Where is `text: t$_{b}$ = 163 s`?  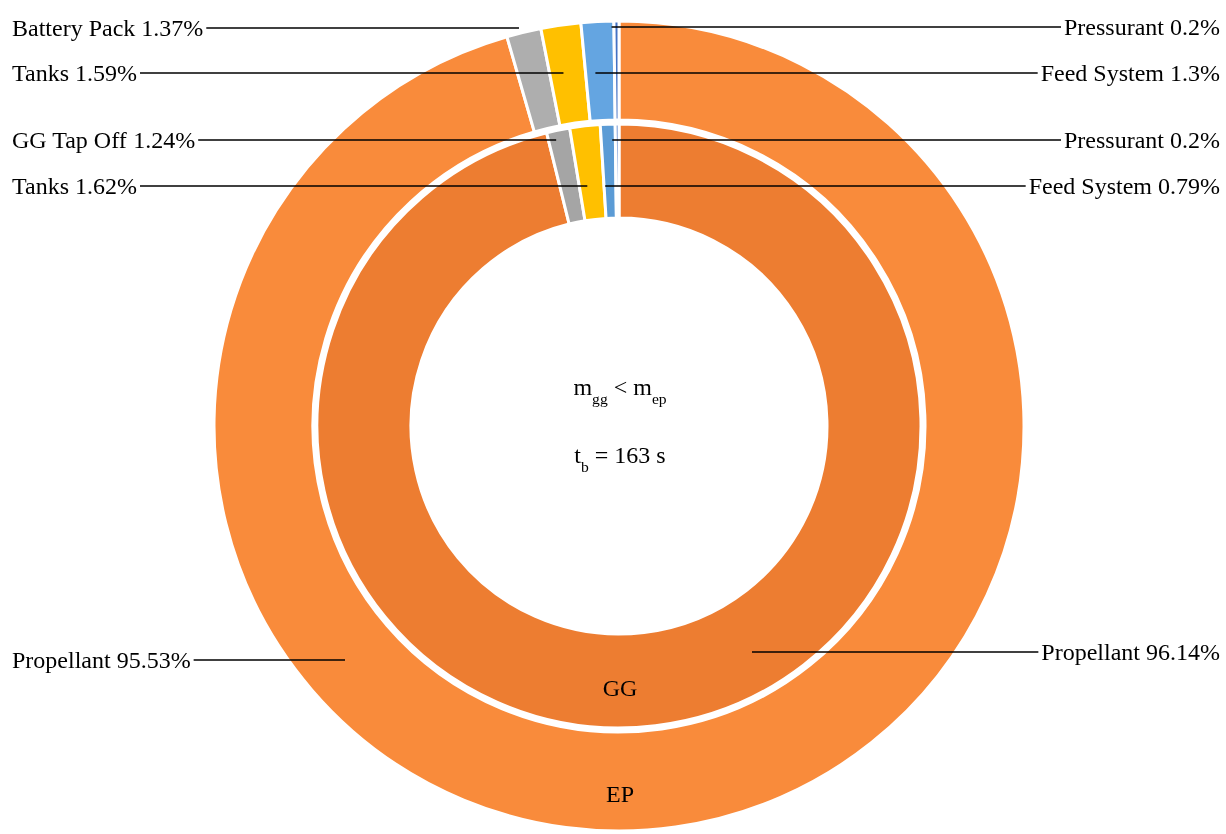
text: t$_{b}$ = 163 s is located at coordinates (620, 458).